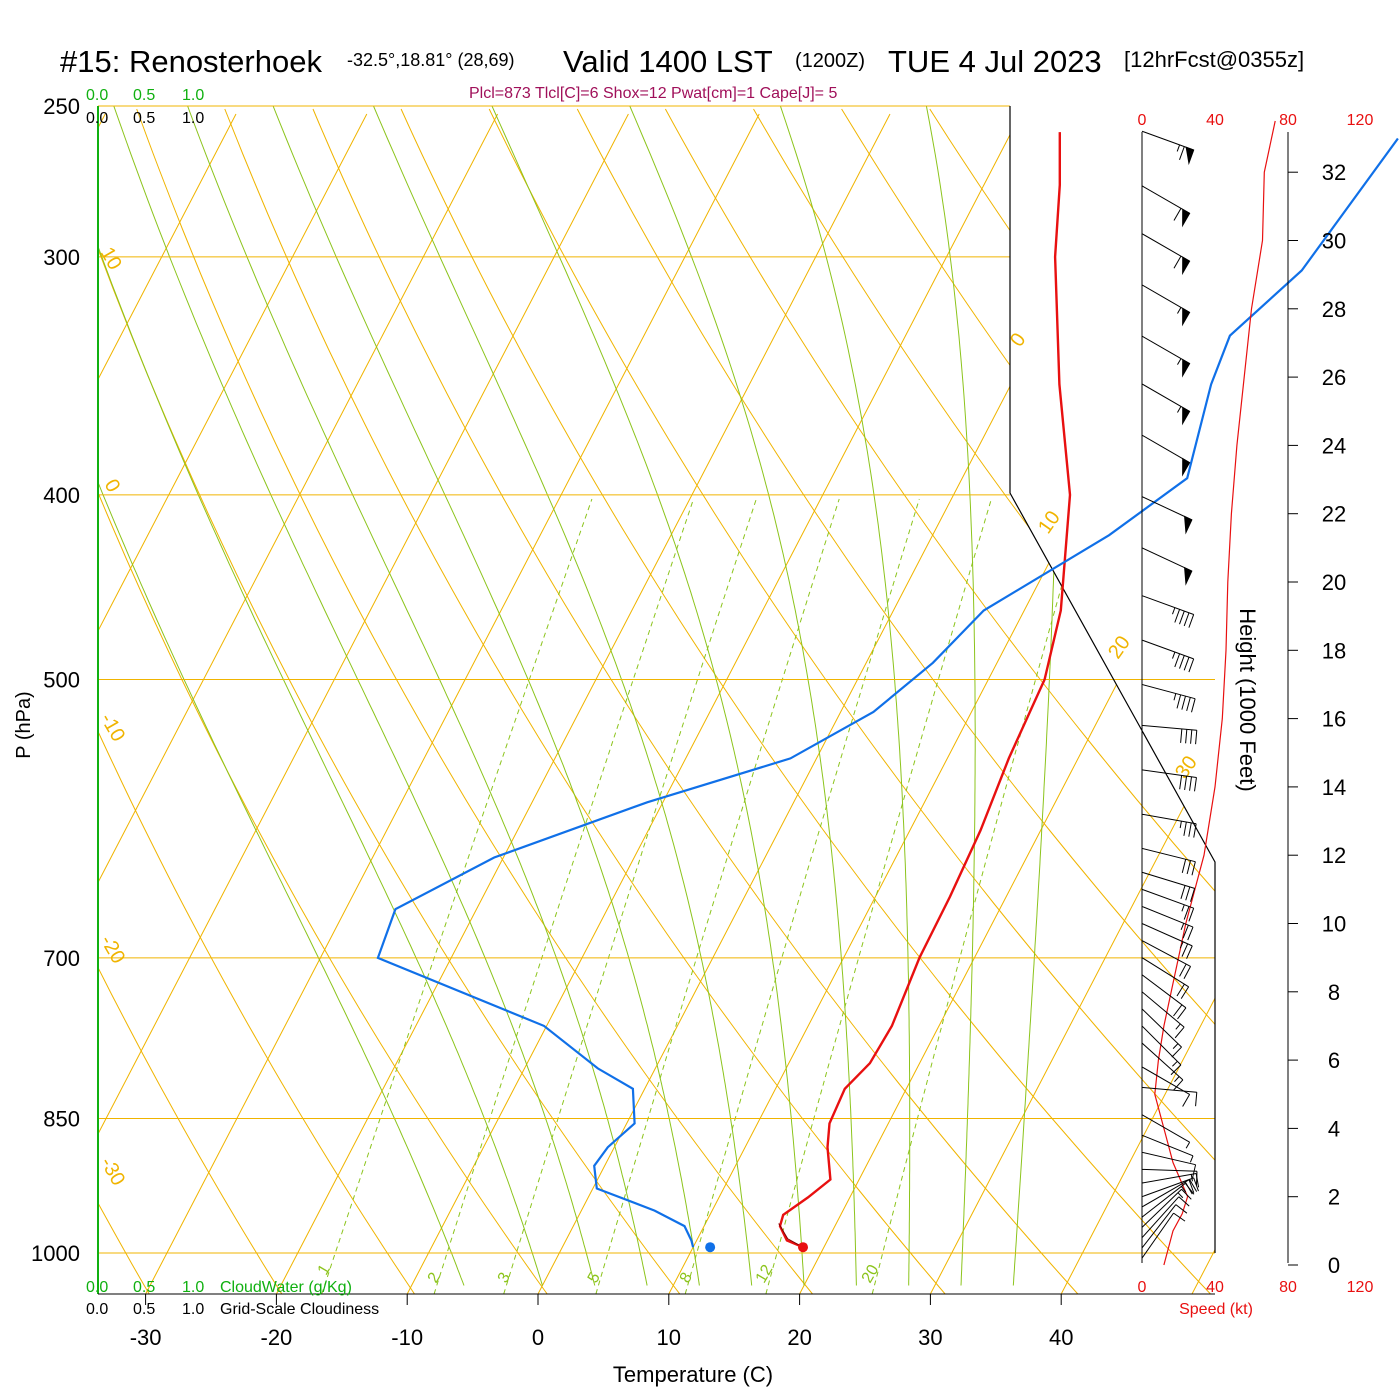  What do you see at coordinates (431, 60) in the screenshot?
I see `station-coords: -32.5°,18.81° (28,69)` at bounding box center [431, 60].